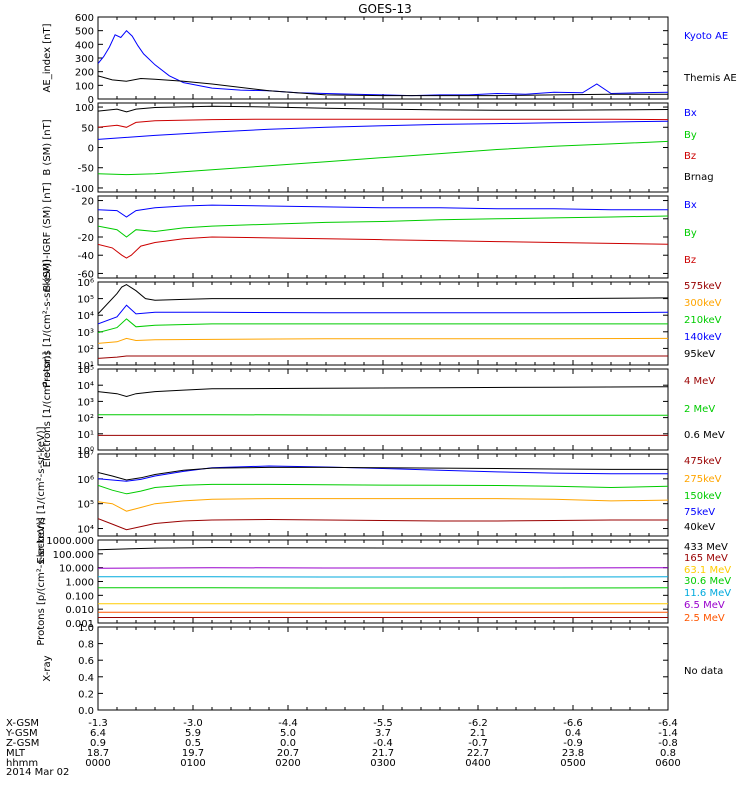 Image resolution: width=750 pixels, height=805 pixels. What do you see at coordinates (572, 763) in the screenshot?
I see `footer-value: 0500` at bounding box center [572, 763].